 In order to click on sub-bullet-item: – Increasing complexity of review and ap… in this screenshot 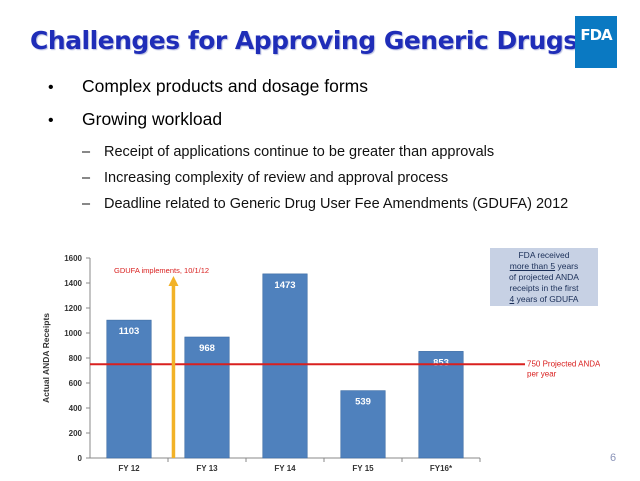, I will do `click(345, 178)`.